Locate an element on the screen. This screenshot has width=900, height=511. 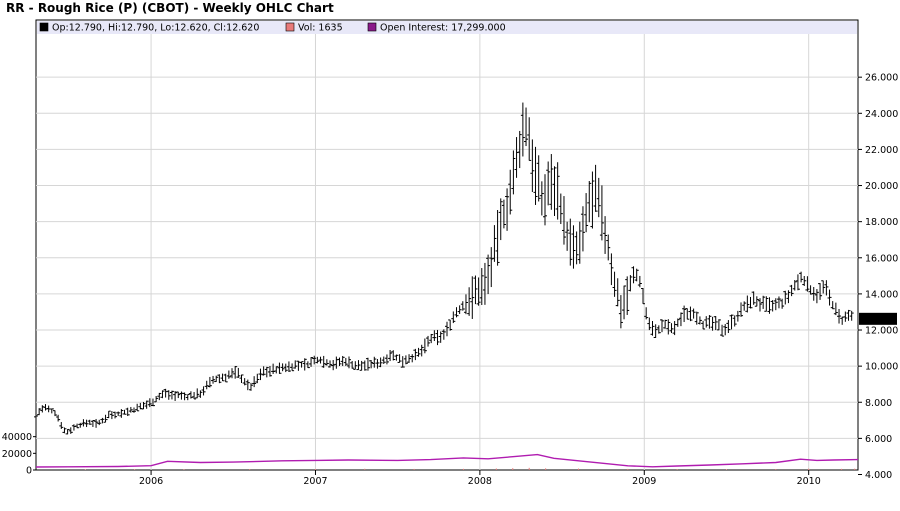
sub-tick-label: 0 is located at coordinates (29, 471).